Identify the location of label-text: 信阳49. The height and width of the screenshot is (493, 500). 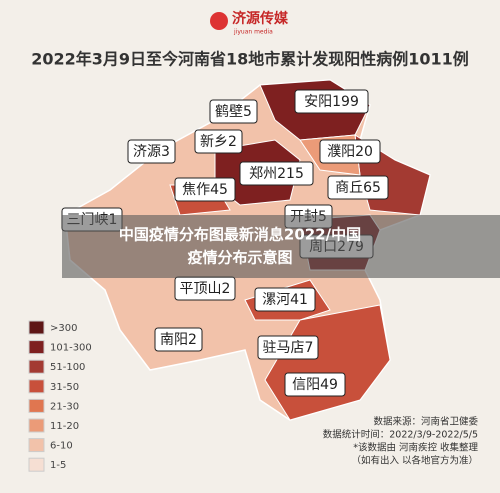
(315, 385).